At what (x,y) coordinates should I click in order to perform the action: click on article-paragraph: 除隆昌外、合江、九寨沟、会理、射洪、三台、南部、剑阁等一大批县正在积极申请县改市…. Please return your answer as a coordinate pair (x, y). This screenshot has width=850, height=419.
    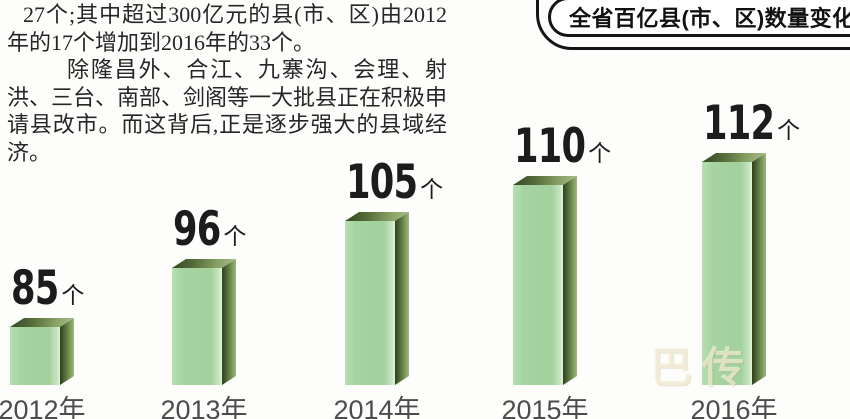
    Looking at the image, I should click on (227, 111).